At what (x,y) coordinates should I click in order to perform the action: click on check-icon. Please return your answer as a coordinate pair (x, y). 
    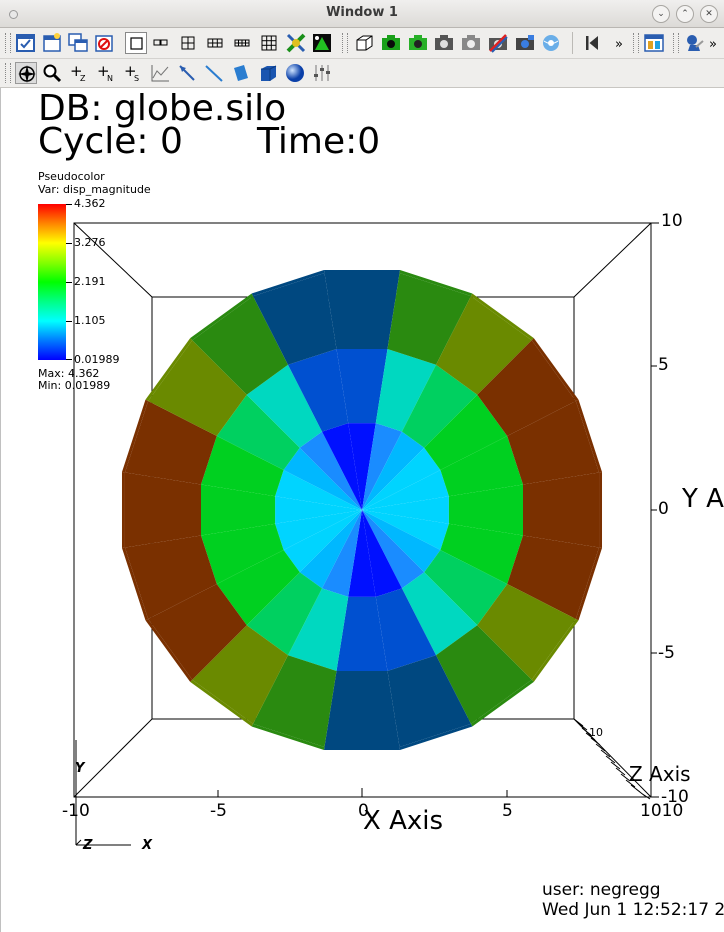
    Looking at the image, I should click on (26, 43).